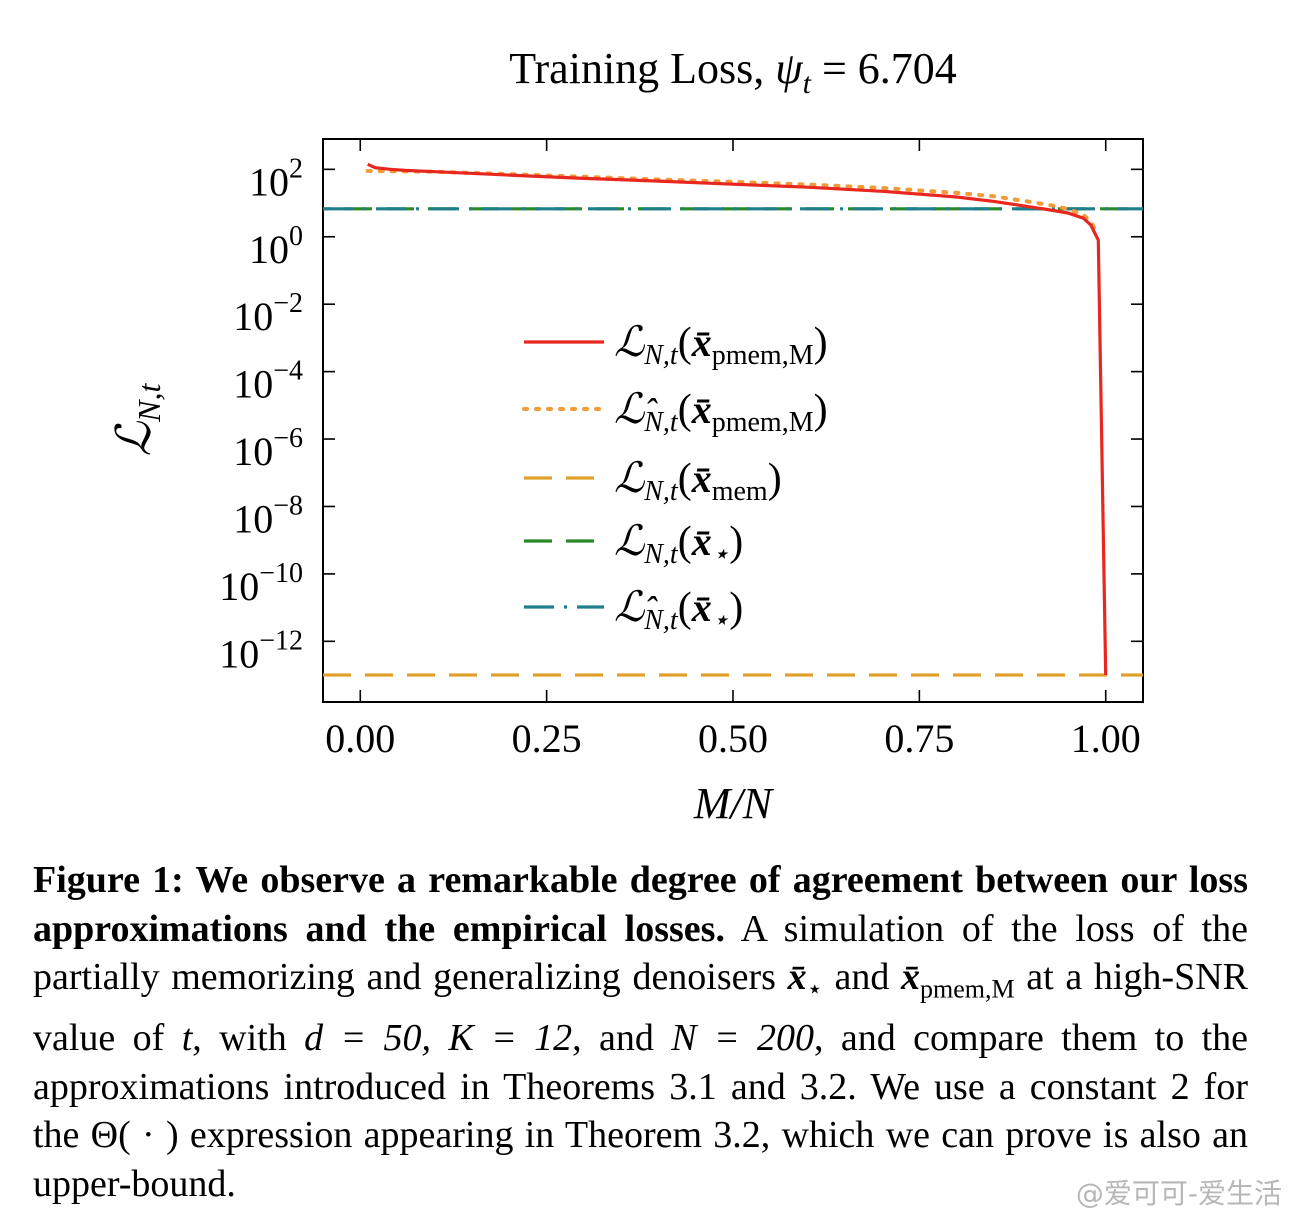  I want to click on y-tick-label: 10⁻¹⁰, so click(261, 583).